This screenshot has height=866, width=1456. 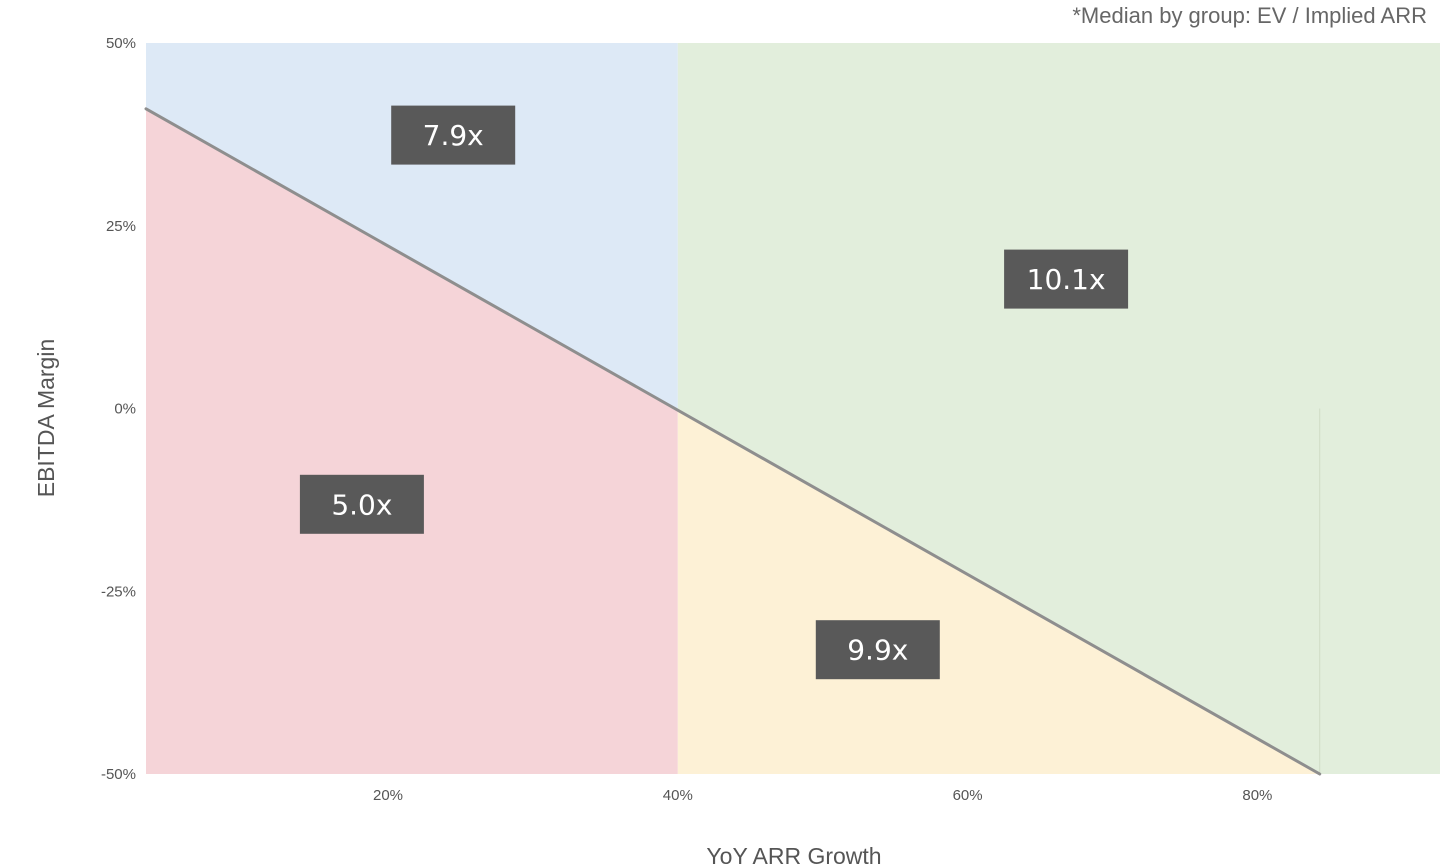 I want to click on x-tick-label: 20%, so click(x=388, y=795).